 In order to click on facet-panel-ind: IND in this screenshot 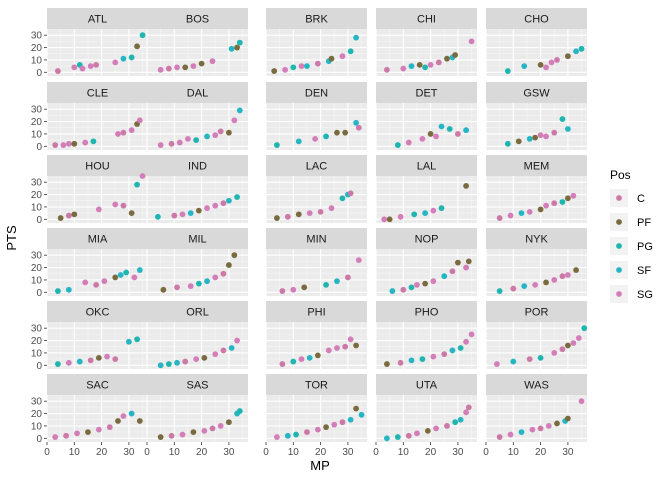, I will do `click(197, 189)`.